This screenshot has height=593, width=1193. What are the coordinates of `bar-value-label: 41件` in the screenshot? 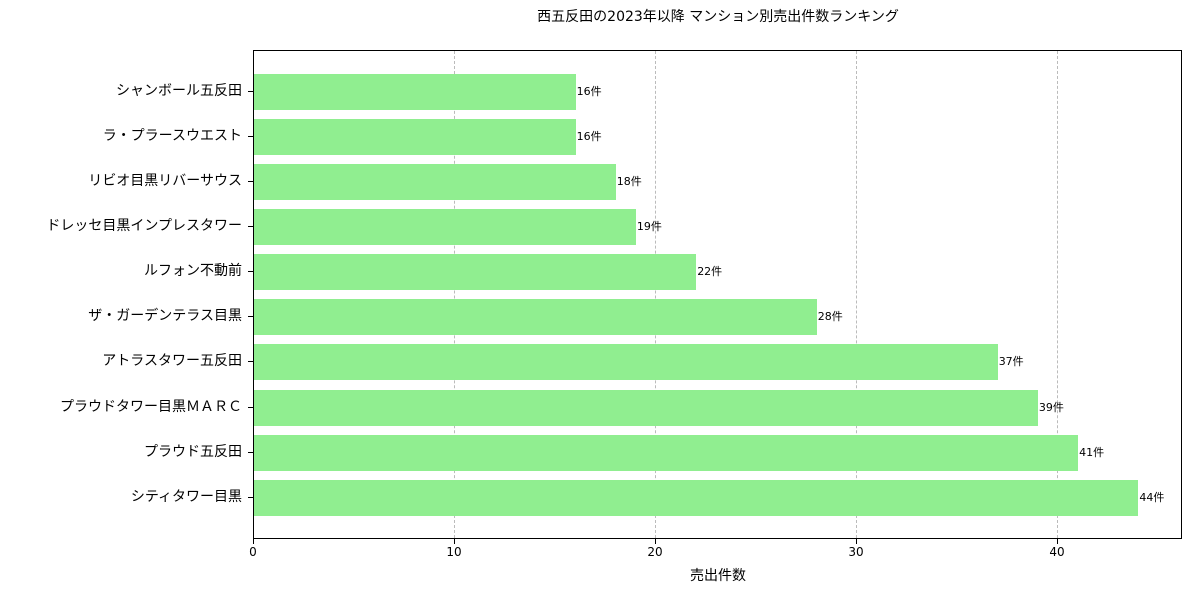 It's located at (1092, 452).